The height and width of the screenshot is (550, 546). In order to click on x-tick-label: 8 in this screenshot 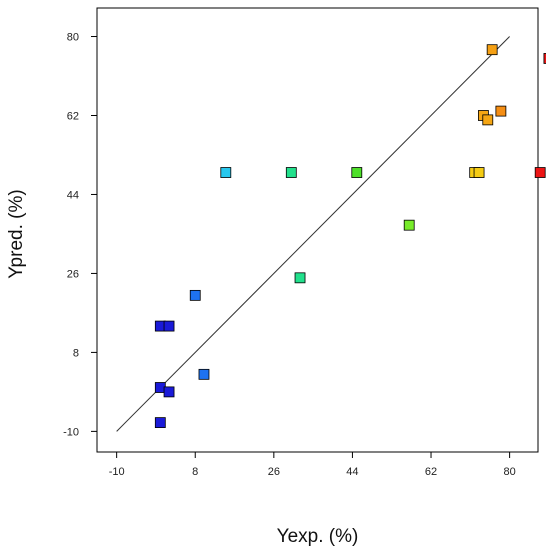, I will do `click(195, 472)`.